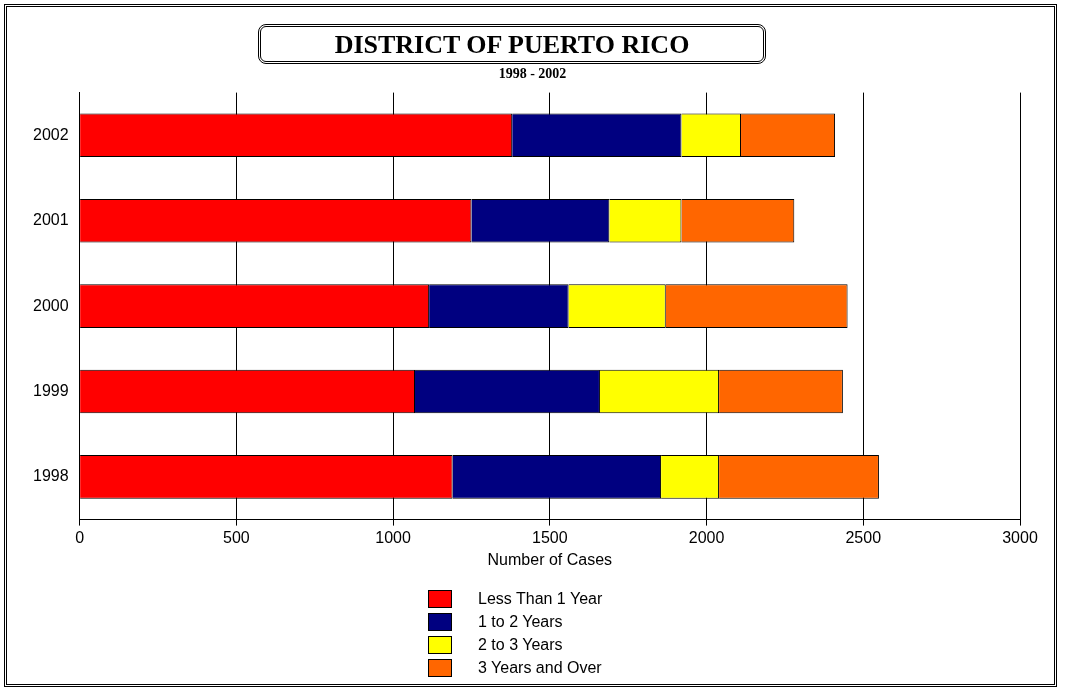  I want to click on x-tick-label: 1500, so click(550, 537).